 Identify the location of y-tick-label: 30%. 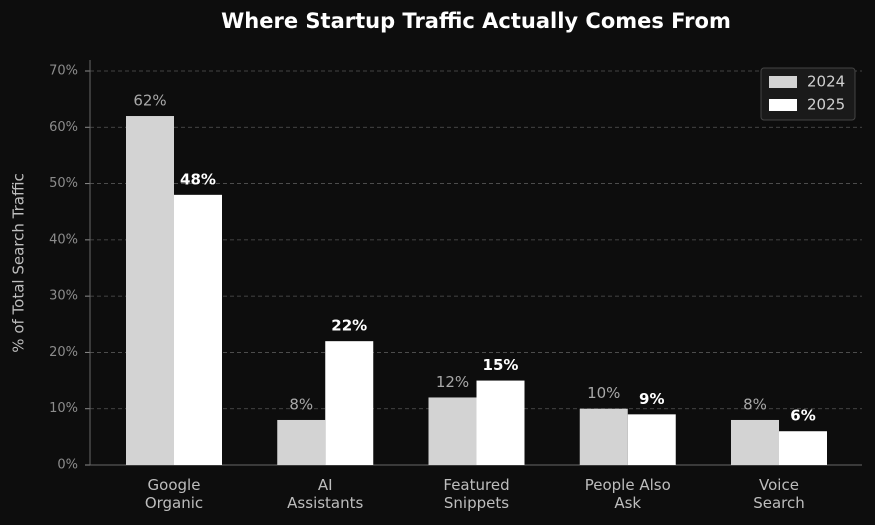
(63, 296).